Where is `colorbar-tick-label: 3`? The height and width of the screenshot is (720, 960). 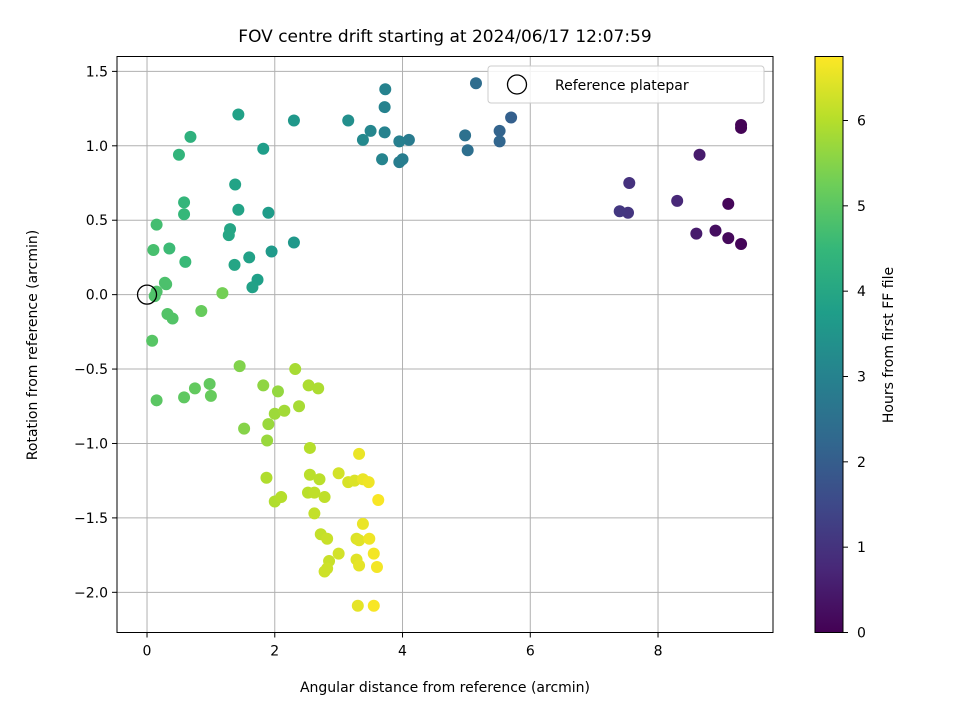 colorbar-tick-label: 3 is located at coordinates (861, 378).